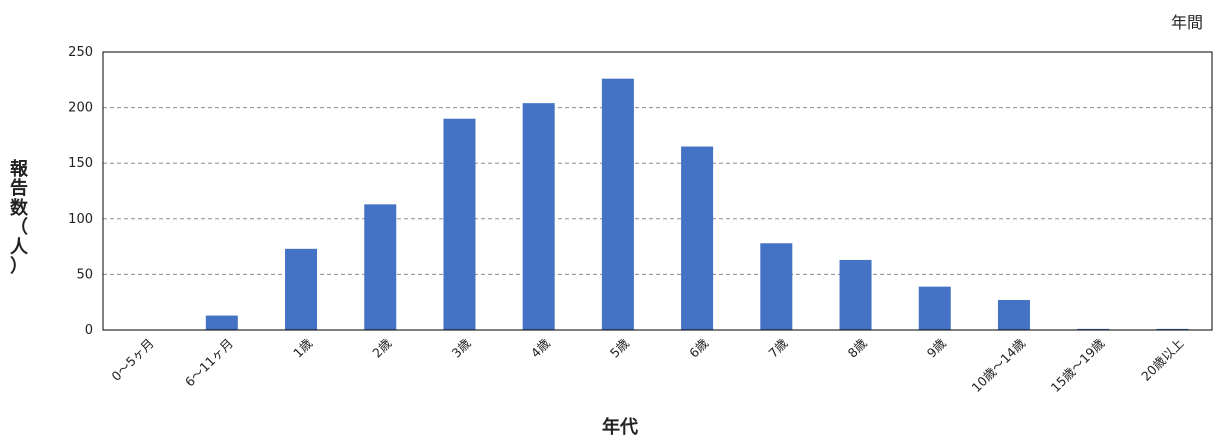 This screenshot has width=1217, height=439. What do you see at coordinates (80, 219) in the screenshot?
I see `y-tick-label: 100` at bounding box center [80, 219].